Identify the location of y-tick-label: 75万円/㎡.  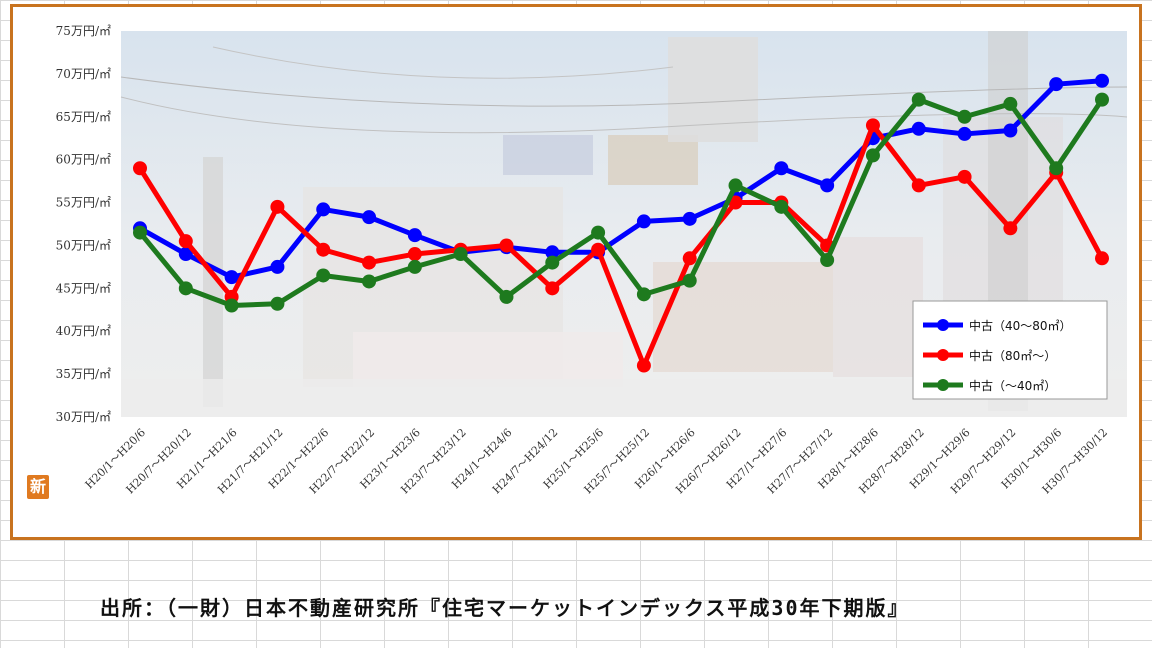
(83, 31).